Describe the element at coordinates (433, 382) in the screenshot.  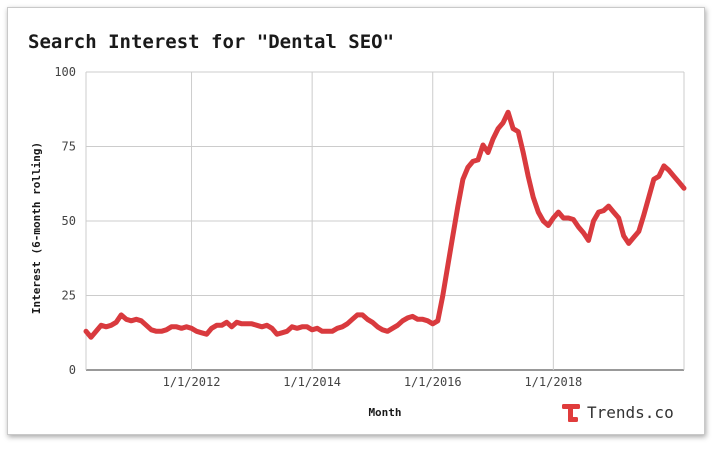
I see `x-tick-label: 1/1/2016` at that location.